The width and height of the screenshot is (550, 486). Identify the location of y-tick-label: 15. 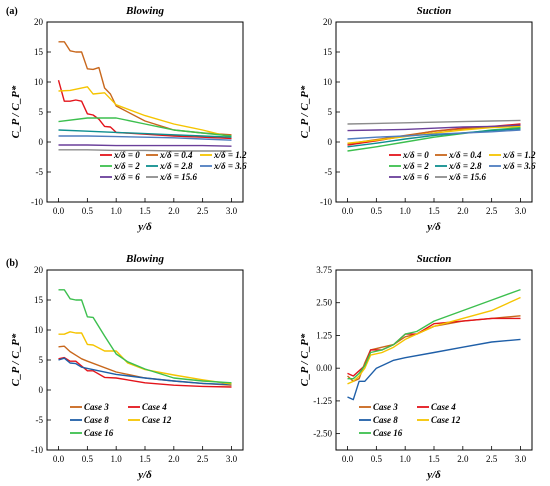
(328, 52).